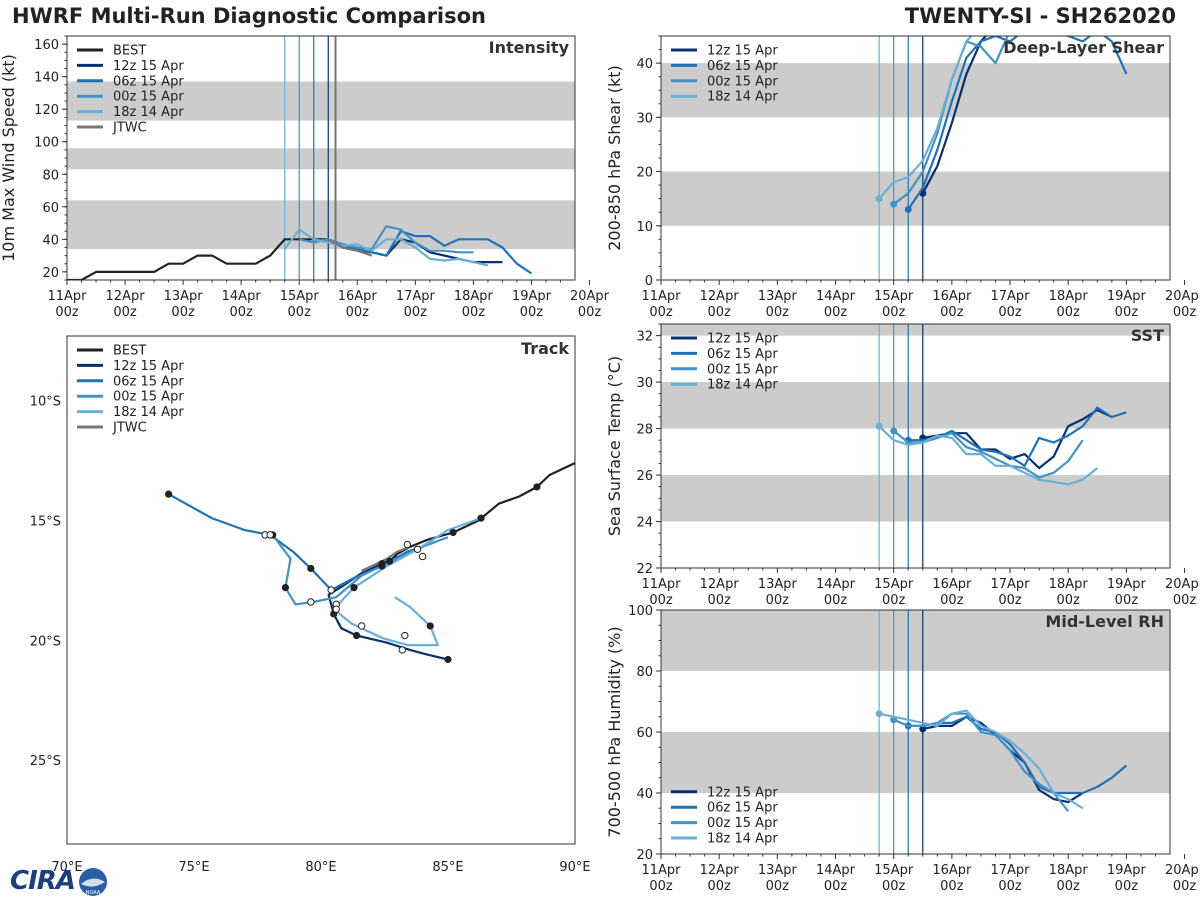  What do you see at coordinates (720, 870) in the screenshot?
I see `x-tick-label-date: 12Apr` at bounding box center [720, 870].